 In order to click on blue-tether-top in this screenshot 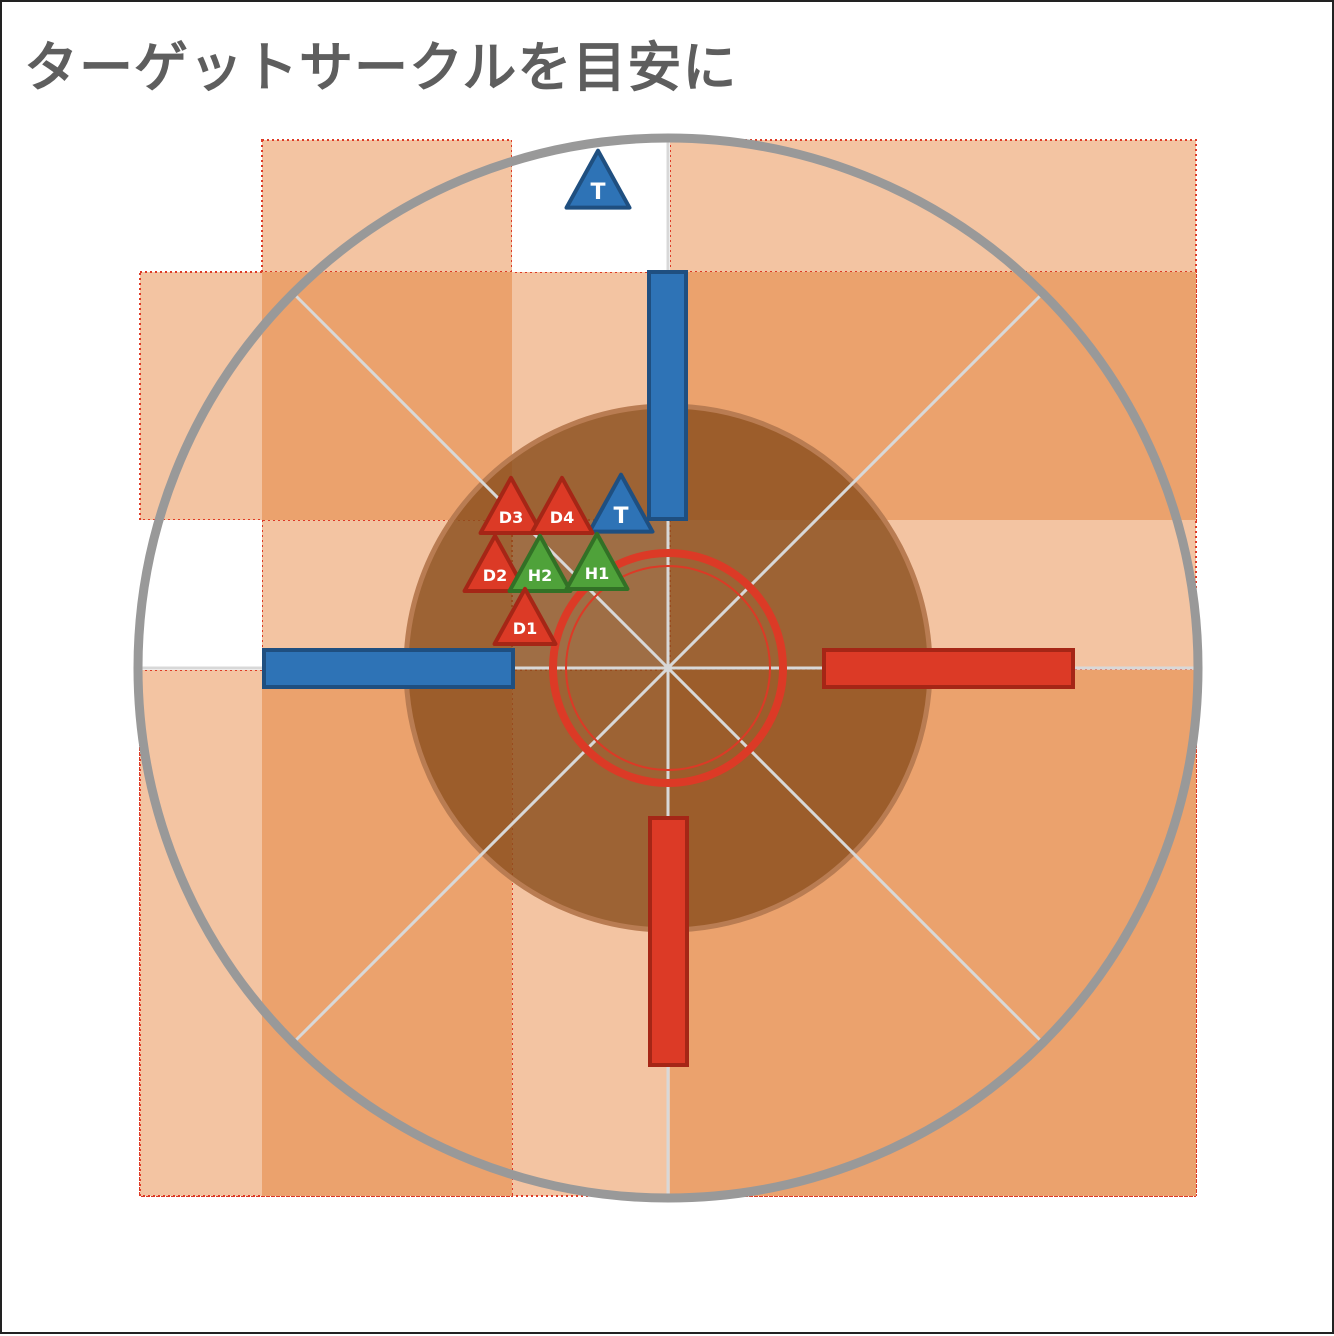, I will do `click(667, 395)`.